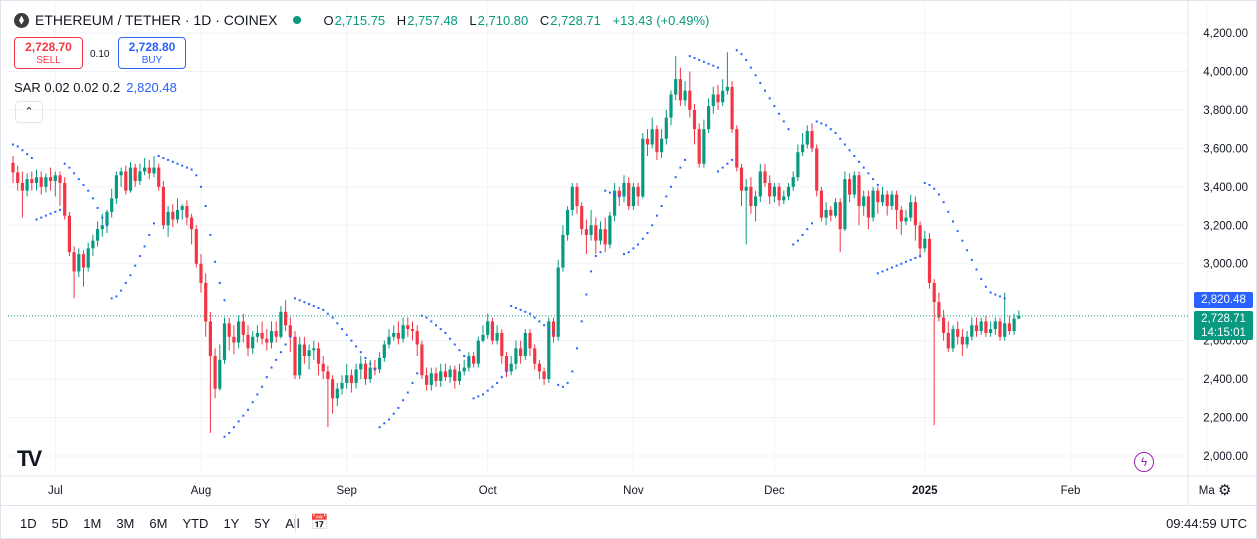  I want to click on sell-button: 2,728.70 SELL, so click(48, 53).